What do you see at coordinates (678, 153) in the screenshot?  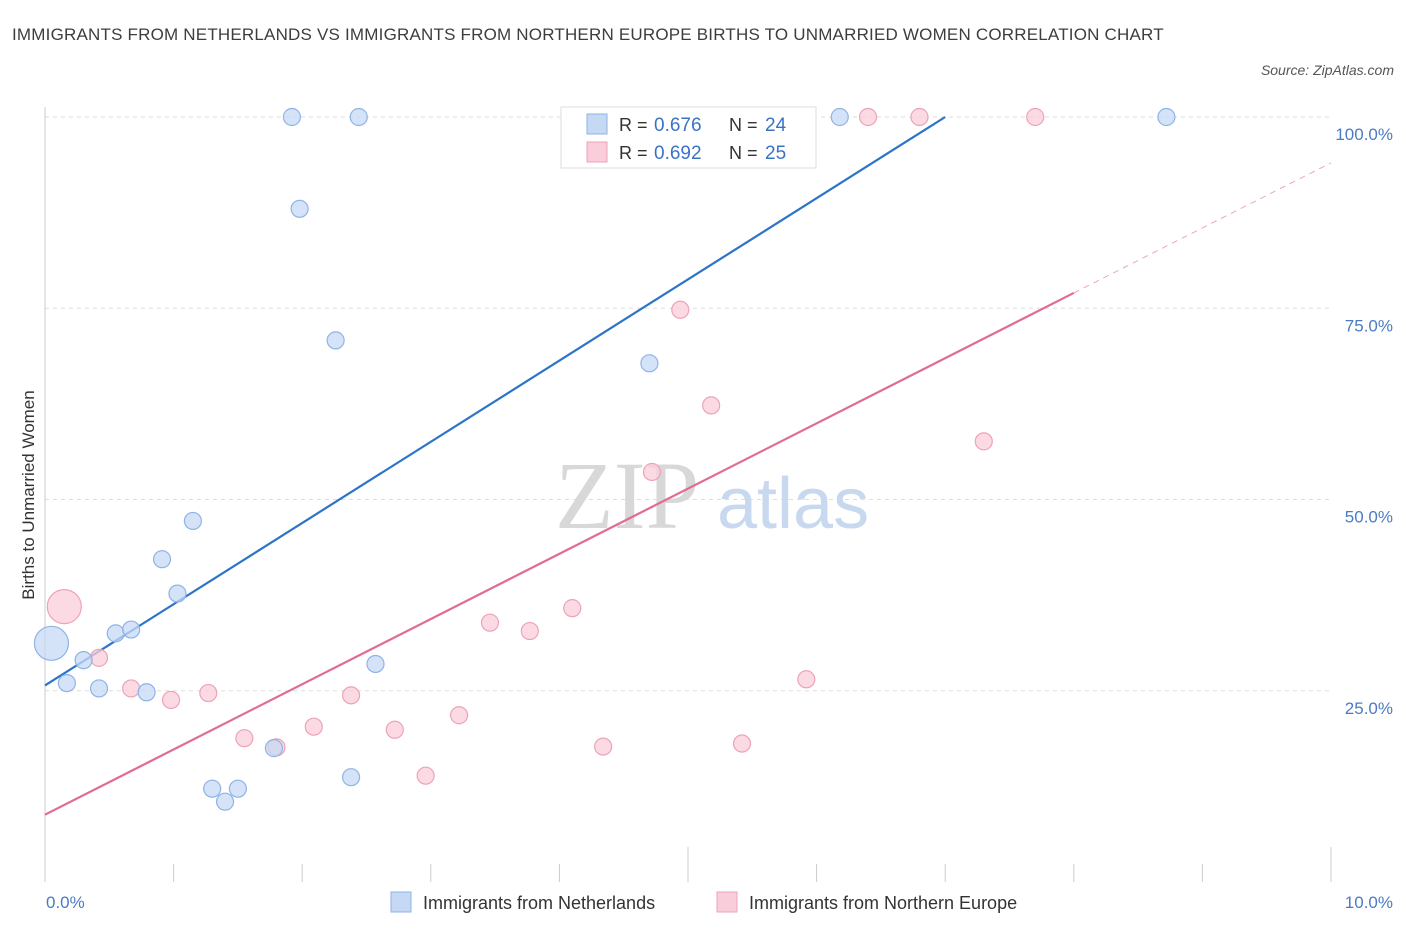 I see `legend-r-value-2: 0.692` at bounding box center [678, 153].